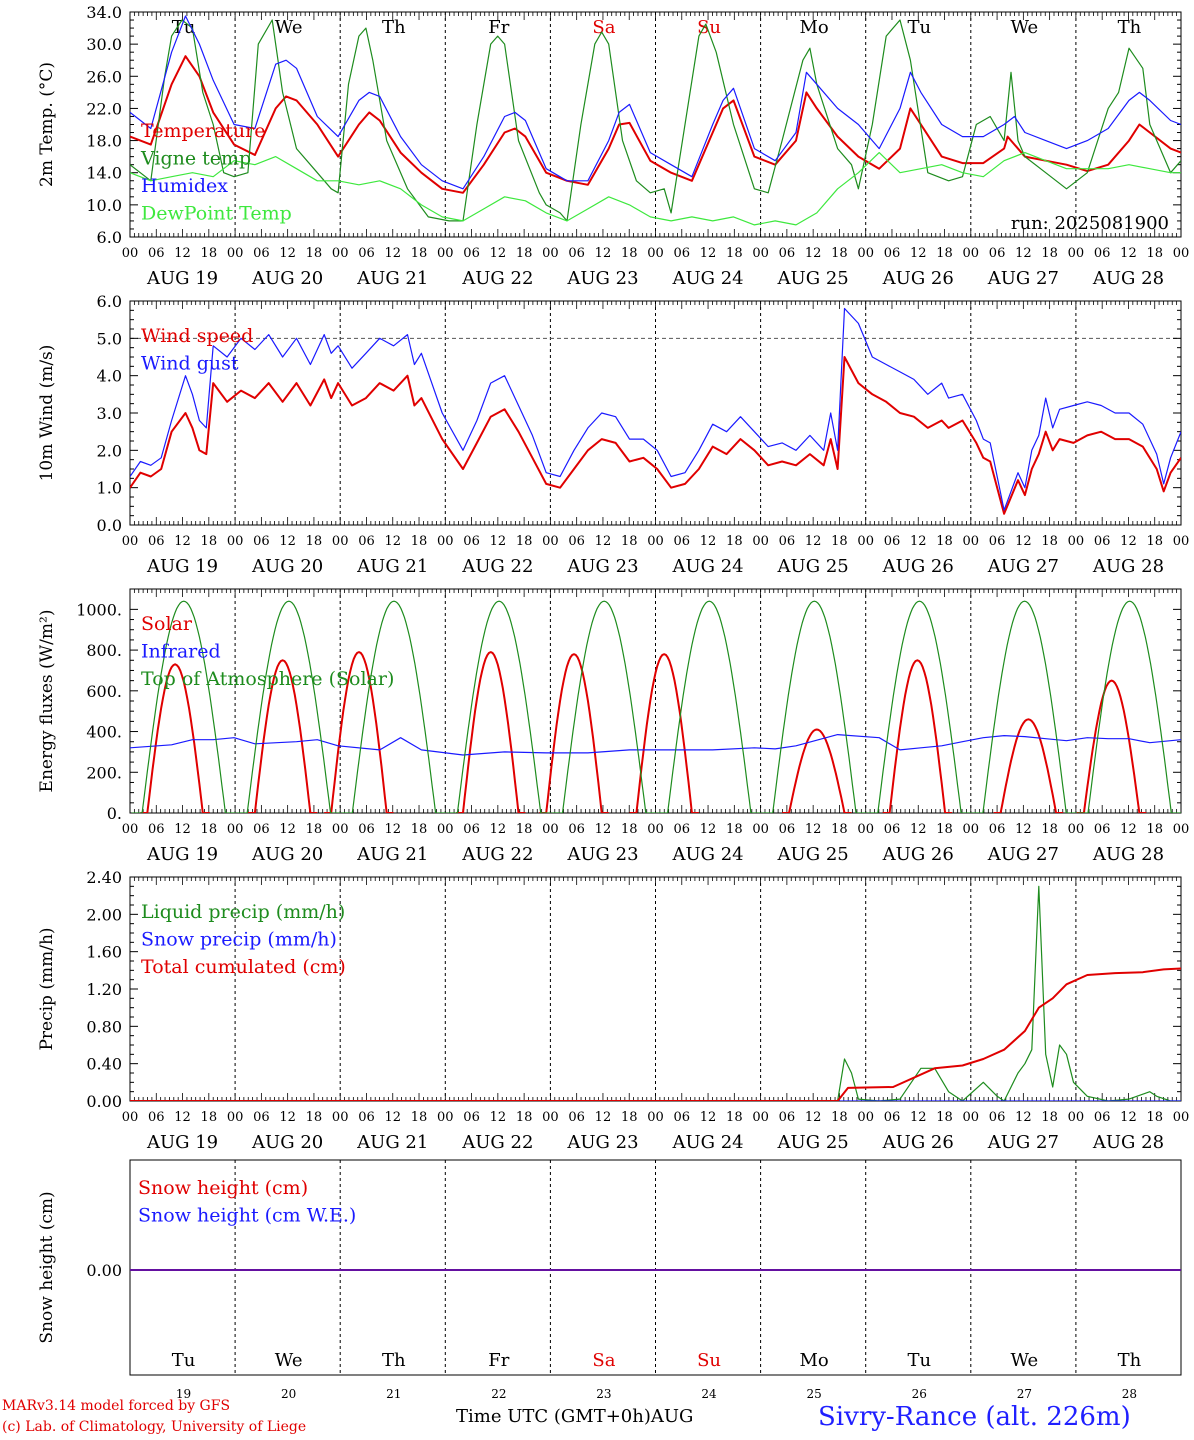 This screenshot has height=1440, width=1194. What do you see at coordinates (267, 679) in the screenshot?
I see `legend-entry: Top of Atmosphere (Solar)` at bounding box center [267, 679].